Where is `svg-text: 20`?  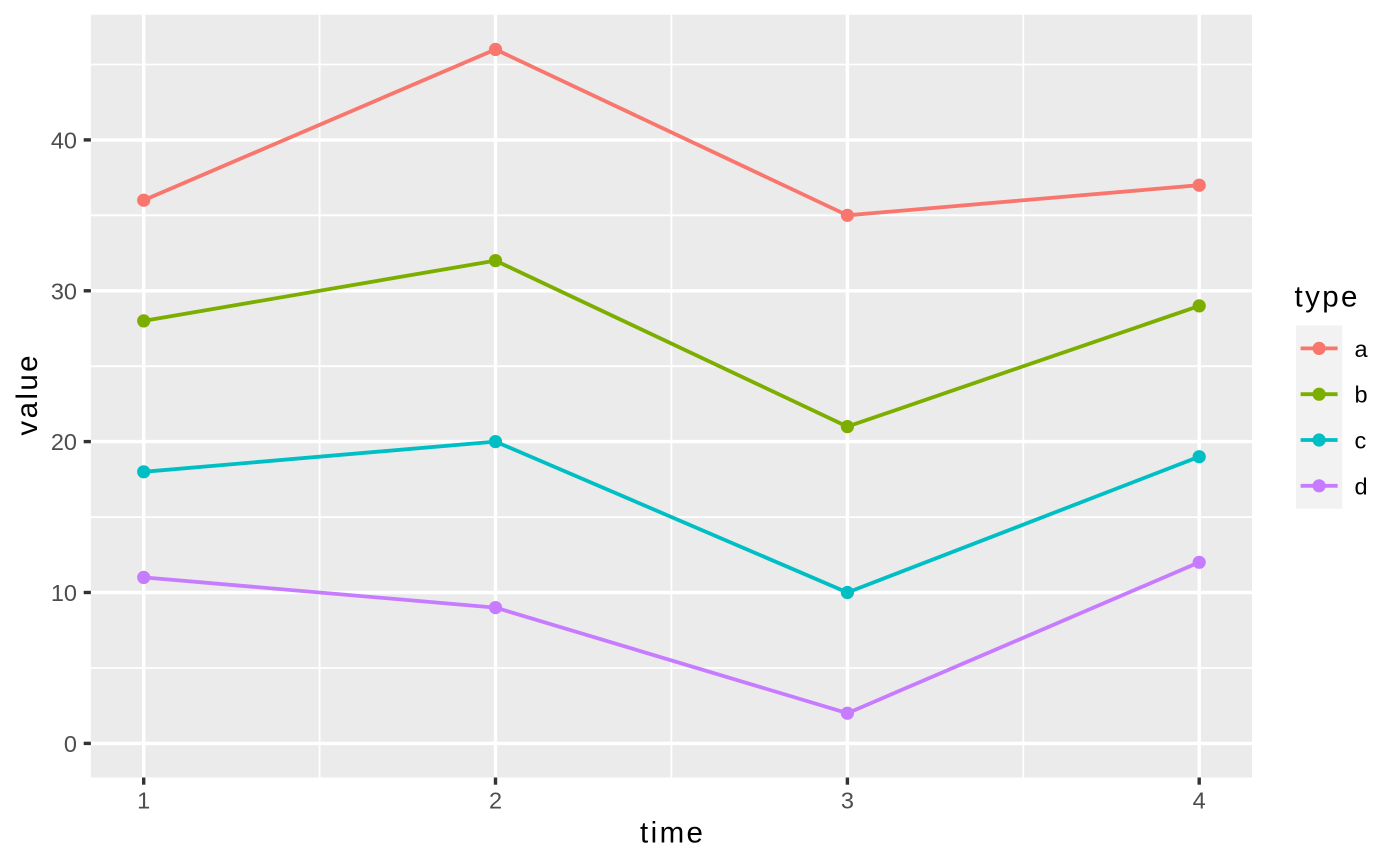
svg-text: 20 is located at coordinates (64, 442).